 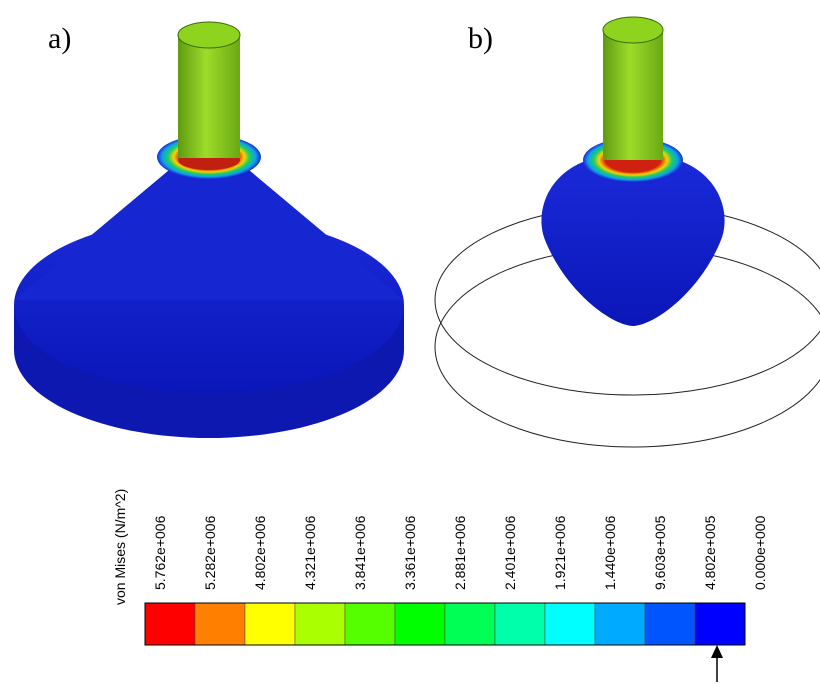 What do you see at coordinates (310, 552) in the screenshot?
I see `colorbar-label: 4.321e+006` at bounding box center [310, 552].